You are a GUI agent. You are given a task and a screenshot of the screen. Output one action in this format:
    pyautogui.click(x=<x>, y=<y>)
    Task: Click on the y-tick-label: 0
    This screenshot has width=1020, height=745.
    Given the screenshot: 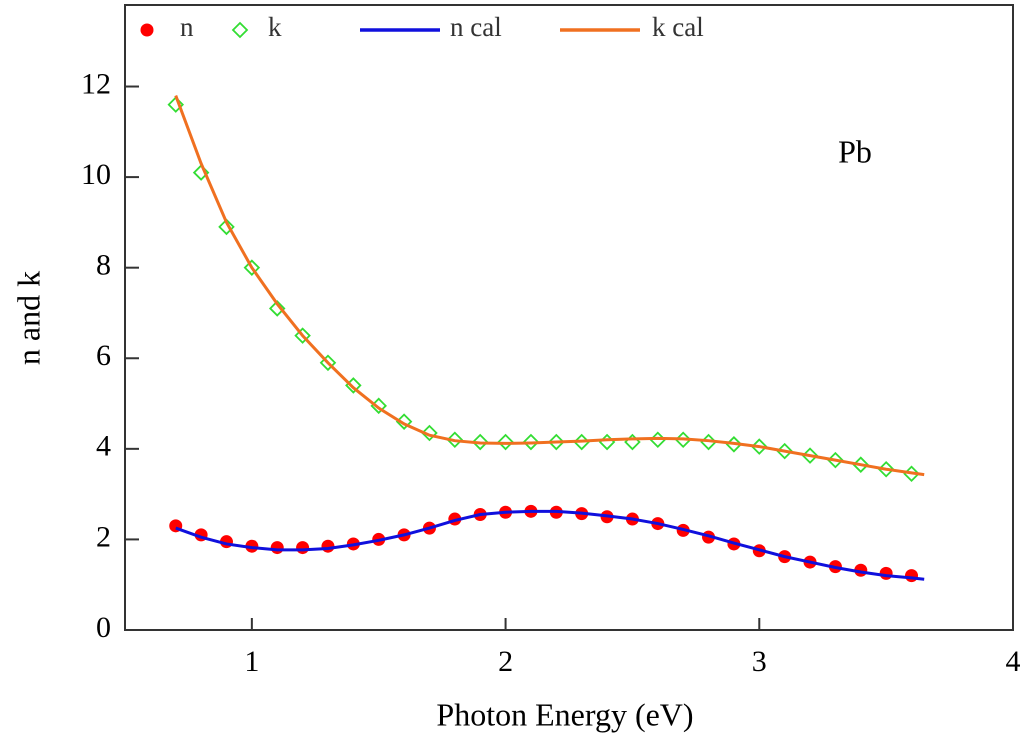 What is the action you would take?
    pyautogui.click(x=103, y=627)
    